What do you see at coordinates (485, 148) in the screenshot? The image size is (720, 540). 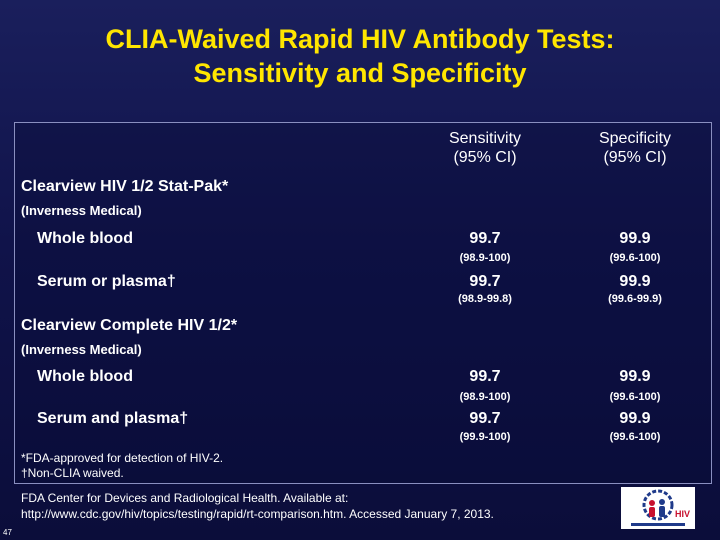 I see `column-header-sensitivity: Sensitivity (95% CI)` at bounding box center [485, 148].